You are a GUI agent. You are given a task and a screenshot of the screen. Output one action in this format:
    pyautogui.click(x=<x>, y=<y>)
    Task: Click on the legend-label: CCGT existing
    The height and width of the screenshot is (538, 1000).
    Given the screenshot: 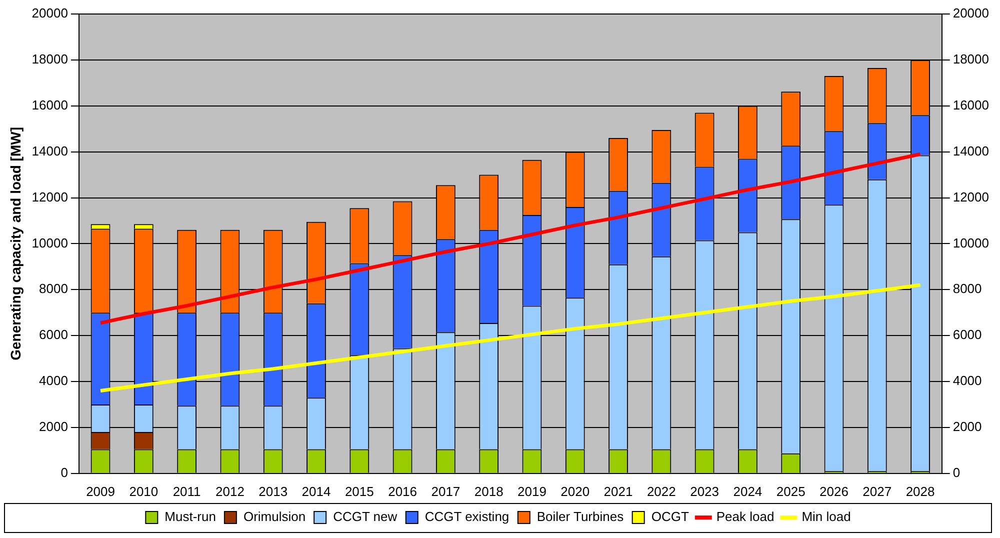 What is the action you would take?
    pyautogui.click(x=467, y=516)
    